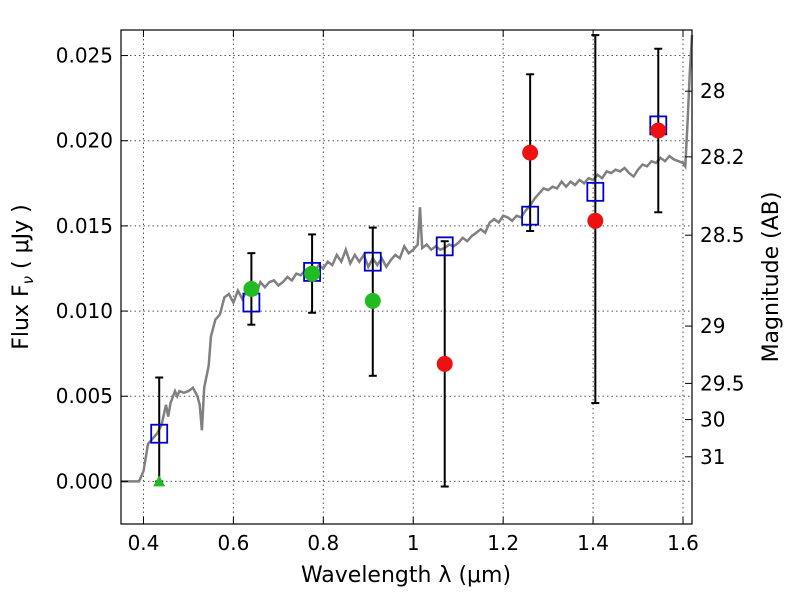 The height and width of the screenshot is (600, 800). I want to click on x-tick-label: 1.2, so click(503, 543).